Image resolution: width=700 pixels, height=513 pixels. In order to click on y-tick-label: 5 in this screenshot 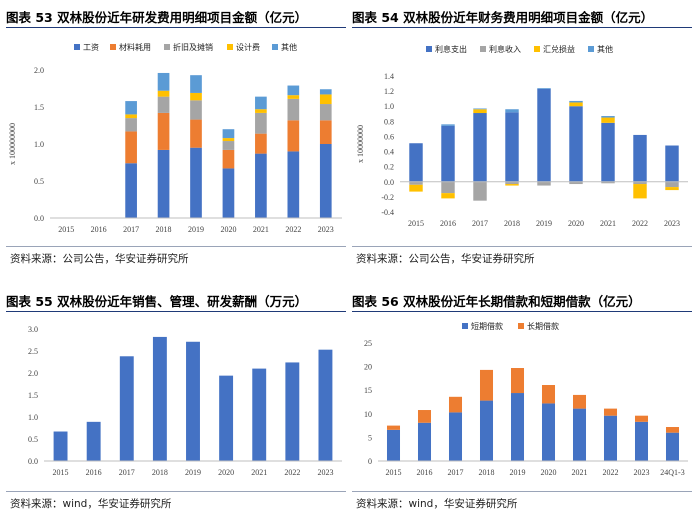, I will do `click(370, 437)`.